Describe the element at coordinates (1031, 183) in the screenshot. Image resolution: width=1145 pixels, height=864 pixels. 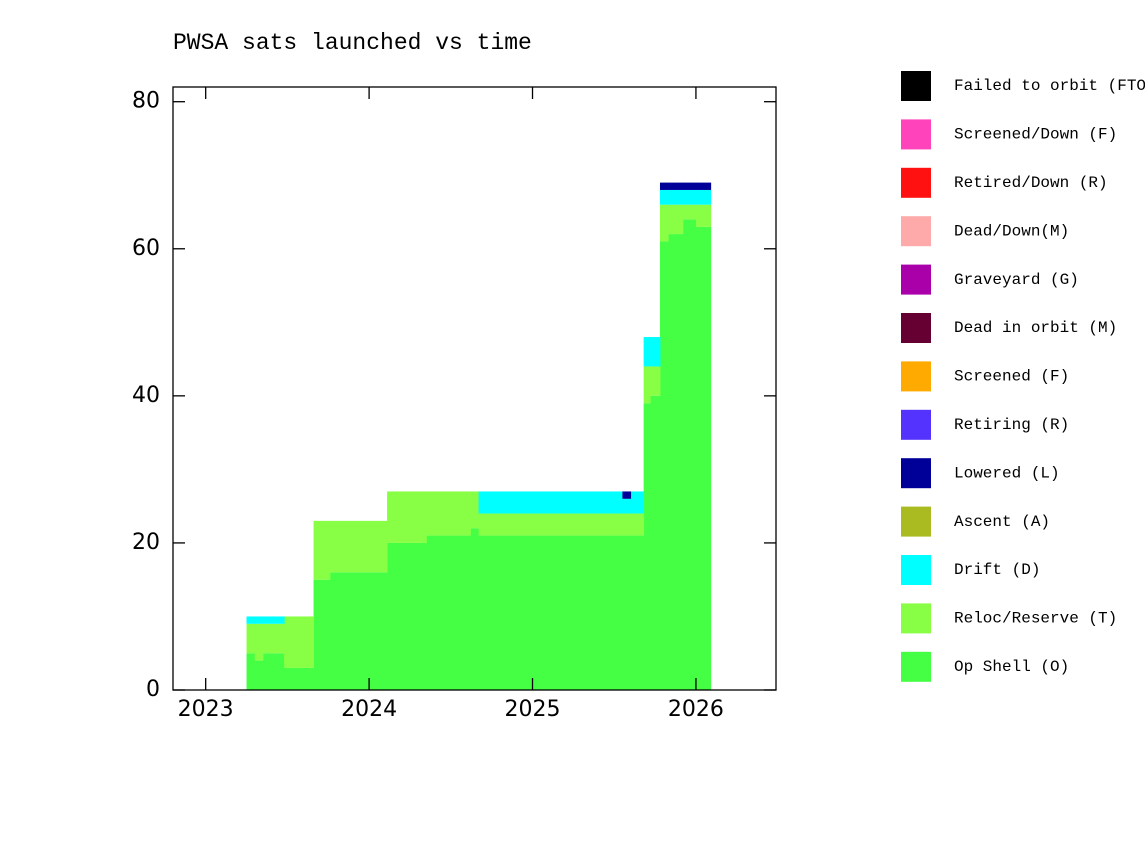
I see `legend-label: Retired/Down (R)` at that location.